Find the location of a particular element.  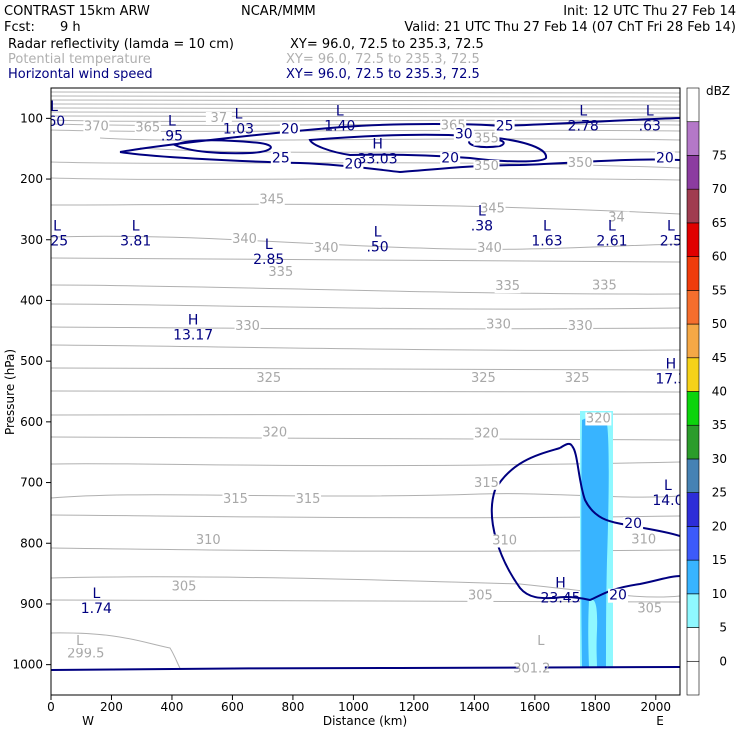

extremum-value: 1.63 is located at coordinates (546, 242).